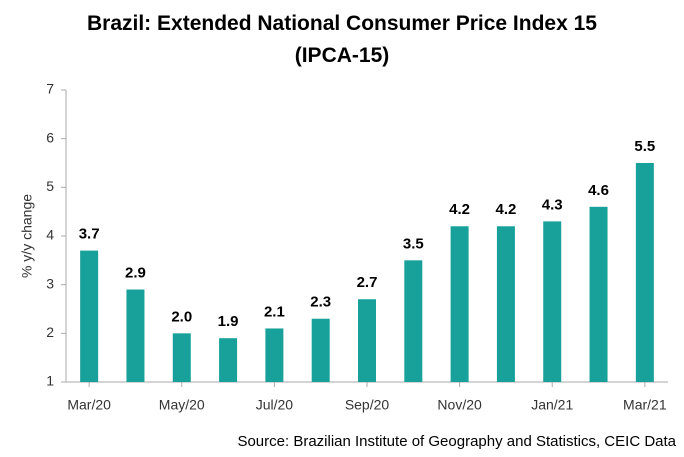 This screenshot has width=684, height=457. What do you see at coordinates (50, 186) in the screenshot?
I see `y-tick-label: 5` at bounding box center [50, 186].